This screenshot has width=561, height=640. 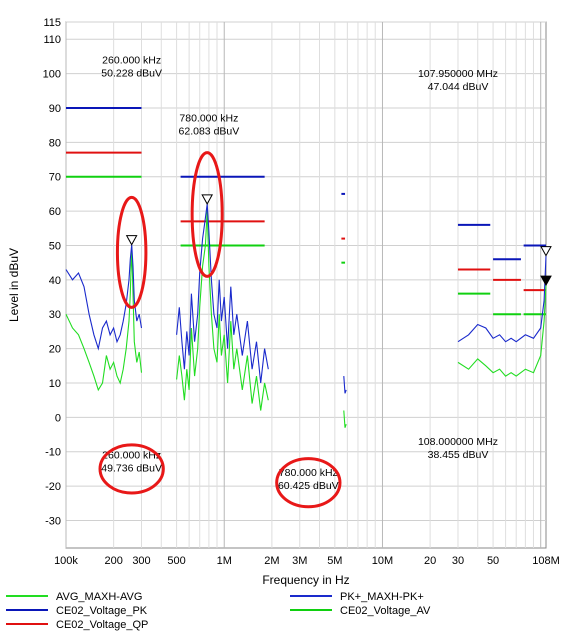 I want to click on y-tick-label: 90, so click(x=55, y=109).